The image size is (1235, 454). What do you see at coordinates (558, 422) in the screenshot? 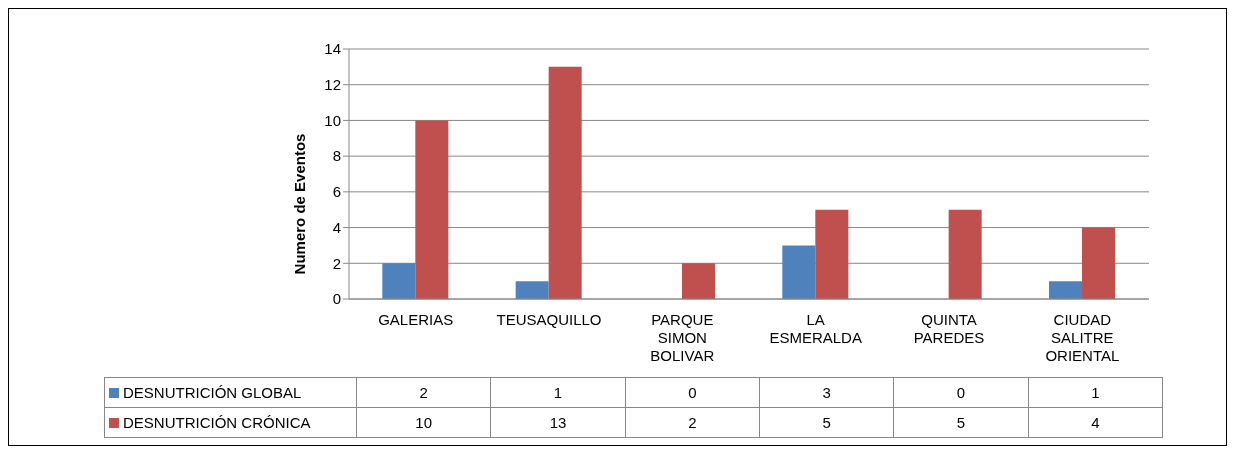
I see `data-label: 13` at bounding box center [558, 422].